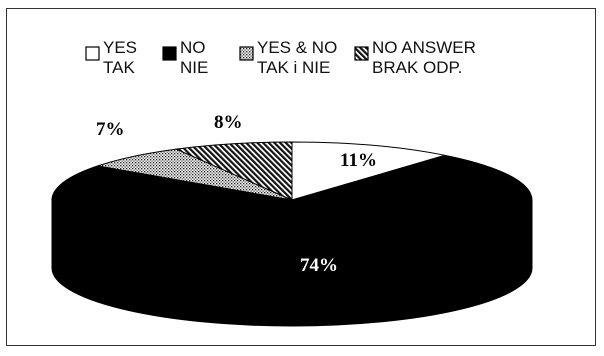 Image resolution: width=604 pixels, height=356 pixels. What do you see at coordinates (119, 67) in the screenshot?
I see `legend-label-yes: TAK` at bounding box center [119, 67].